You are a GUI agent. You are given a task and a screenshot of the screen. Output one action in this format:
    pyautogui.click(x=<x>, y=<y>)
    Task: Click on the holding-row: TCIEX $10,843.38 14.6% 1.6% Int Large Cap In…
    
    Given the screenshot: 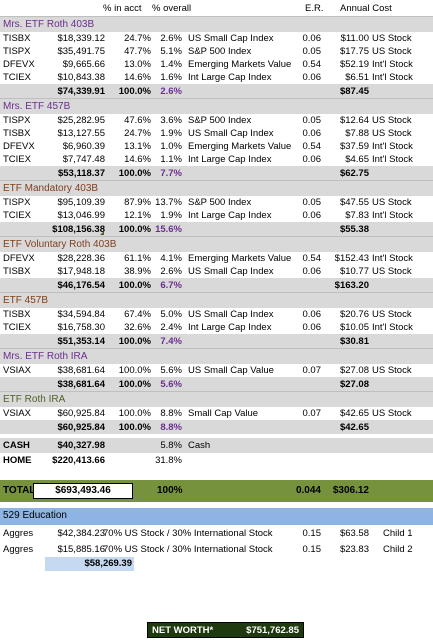 What is the action you would take?
    pyautogui.click(x=216, y=77)
    